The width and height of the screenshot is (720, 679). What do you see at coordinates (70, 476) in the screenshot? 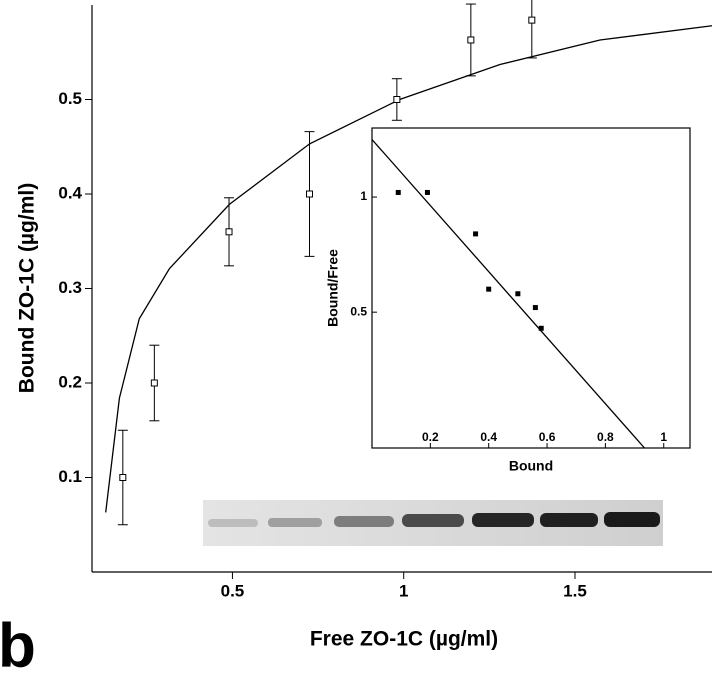
I see `y-tick-label: 0.1` at bounding box center [70, 476].